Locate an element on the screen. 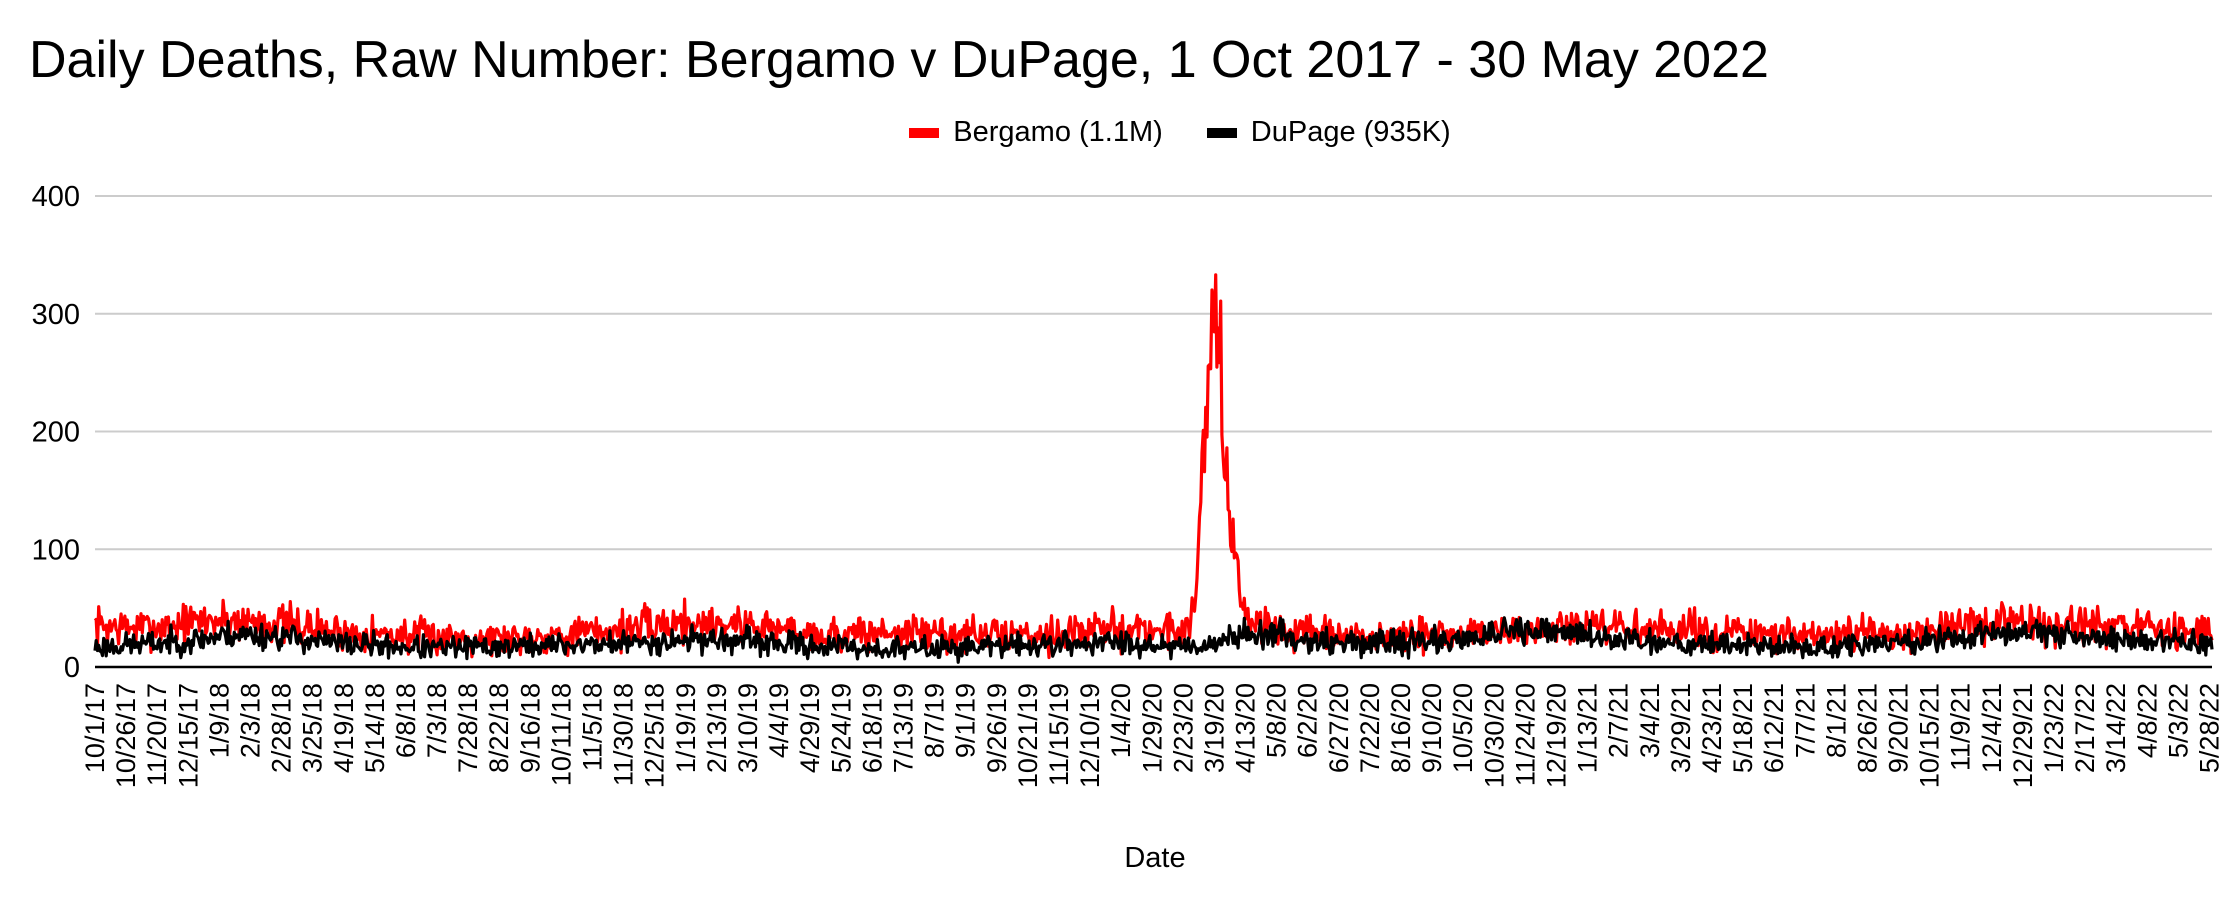  x-tick-label: 12/29/21 is located at coordinates (2023, 735).